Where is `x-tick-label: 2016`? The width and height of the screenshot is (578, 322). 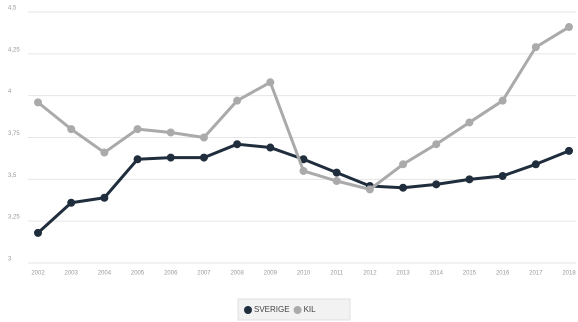
x-tick-label: 2016 is located at coordinates (503, 274).